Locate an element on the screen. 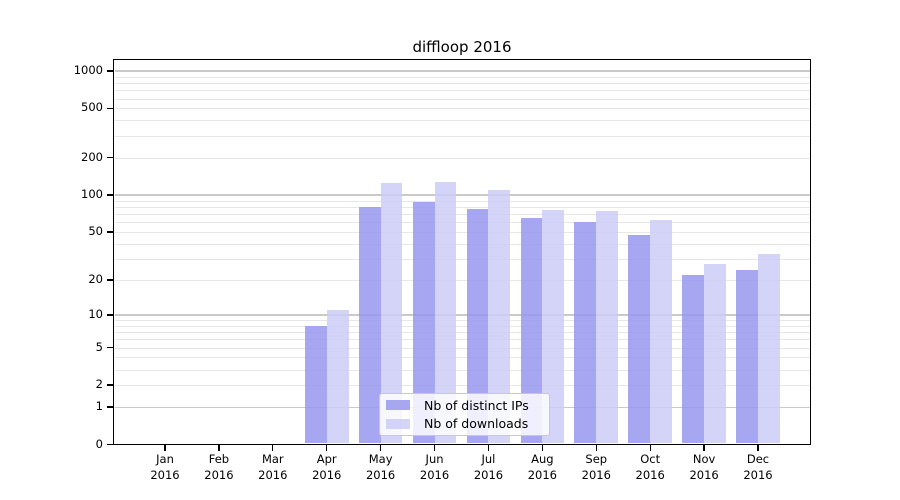 The height and width of the screenshot is (500, 900). x-tick-label-oct: Oct 2016 is located at coordinates (650, 467).